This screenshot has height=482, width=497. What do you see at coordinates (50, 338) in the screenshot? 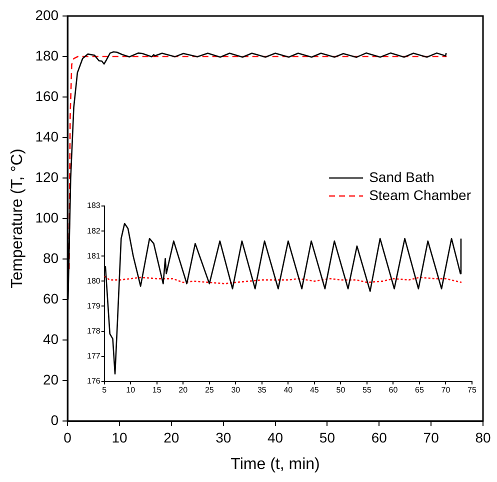
I see `y-tick-label: 40` at bounding box center [50, 338].